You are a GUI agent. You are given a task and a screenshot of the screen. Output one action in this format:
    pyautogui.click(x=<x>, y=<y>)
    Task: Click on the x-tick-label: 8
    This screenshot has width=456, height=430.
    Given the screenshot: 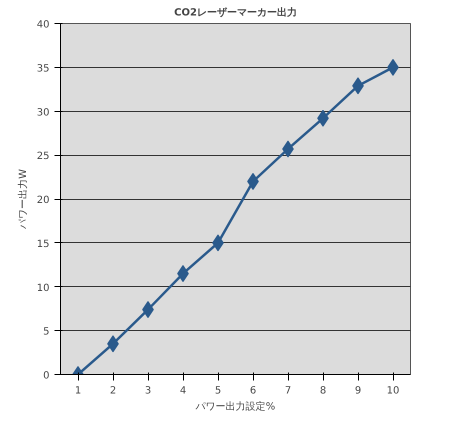 What is the action you would take?
    pyautogui.click(x=323, y=391)
    